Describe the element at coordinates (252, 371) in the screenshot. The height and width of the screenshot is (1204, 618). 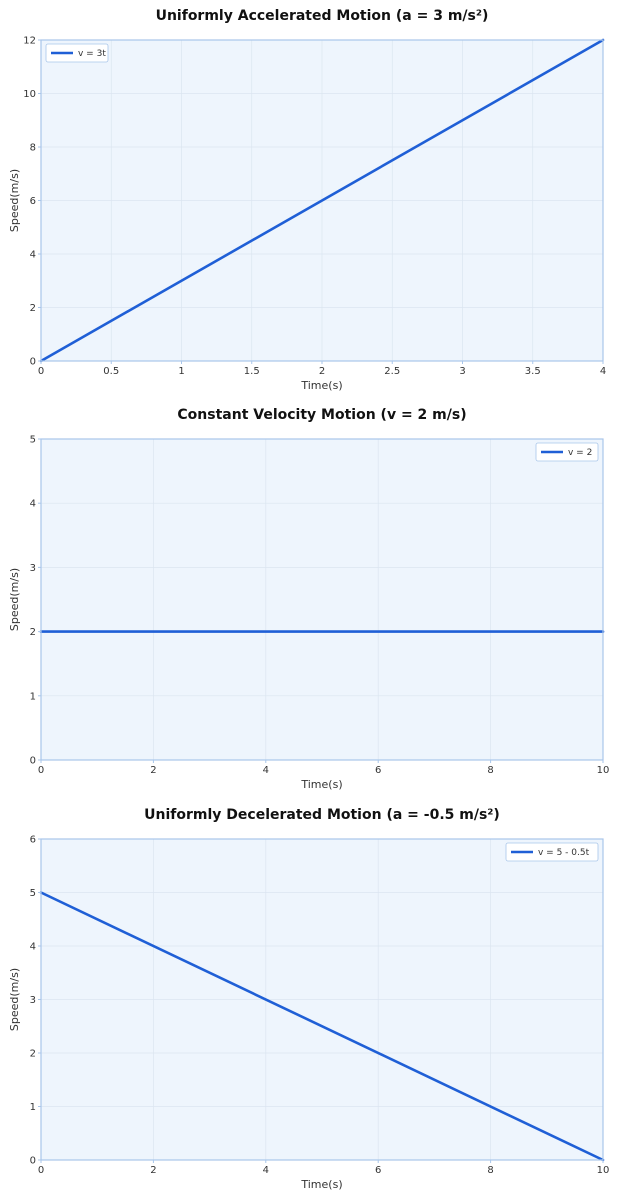
I see `x-tick-label: 1.5` at that location.